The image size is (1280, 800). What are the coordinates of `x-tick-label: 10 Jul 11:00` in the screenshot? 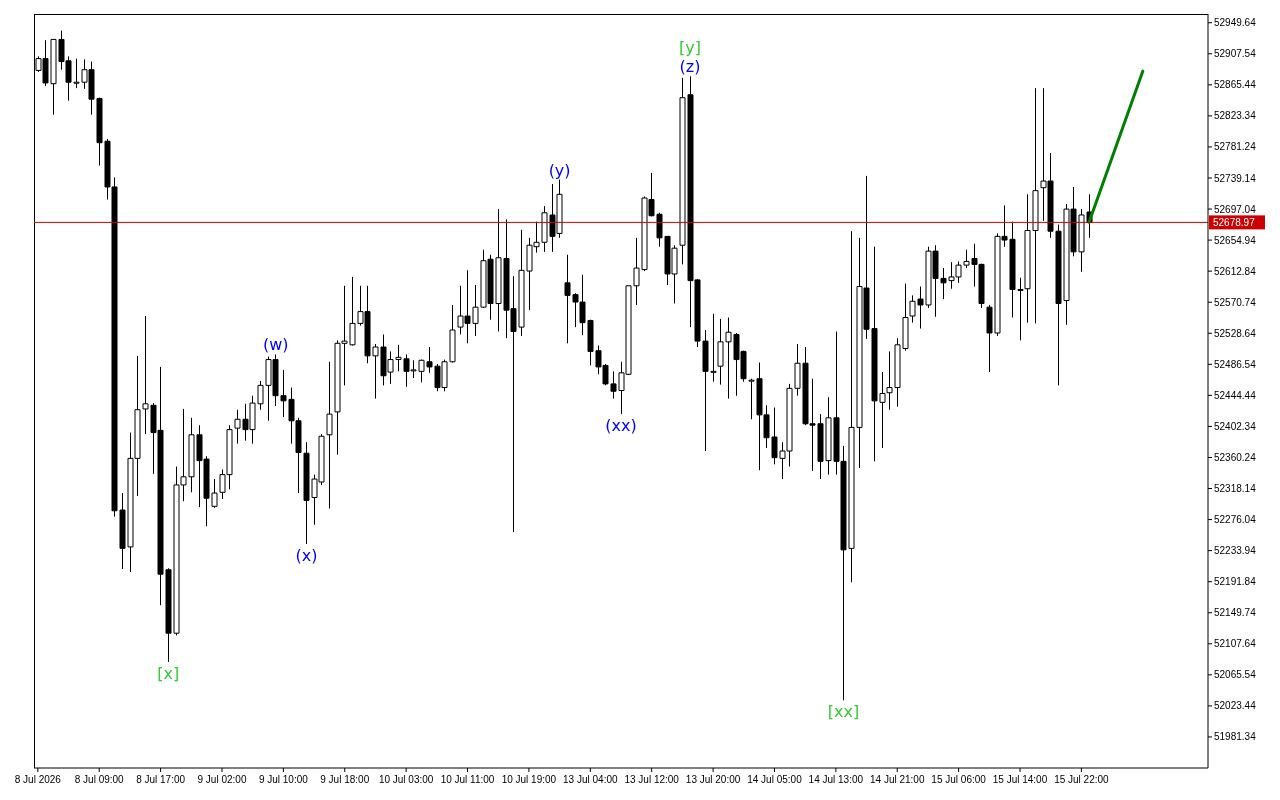 It's located at (467, 779).